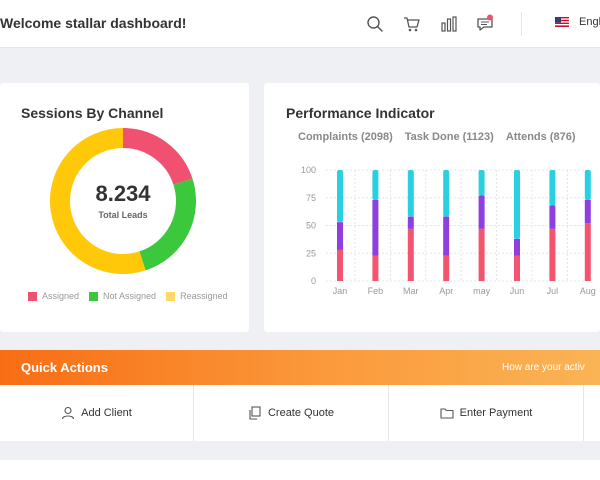  I want to click on y-tick-label: 0, so click(313, 281).